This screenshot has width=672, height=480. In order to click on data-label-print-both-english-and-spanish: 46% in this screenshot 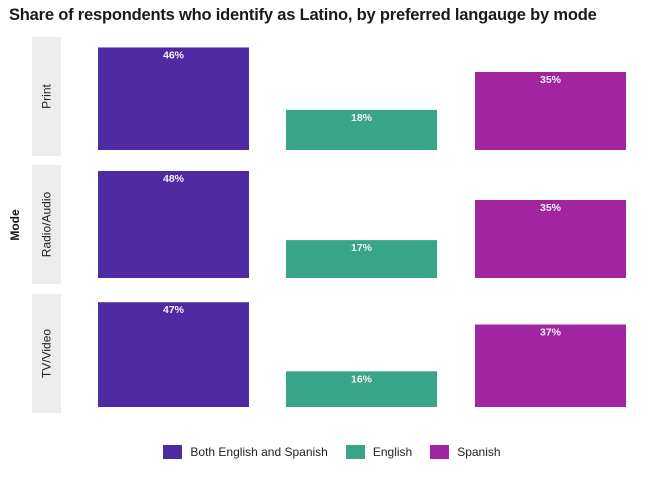, I will do `click(174, 55)`.